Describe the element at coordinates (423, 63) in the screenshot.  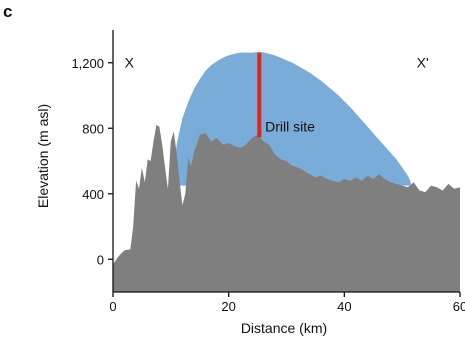
I see `annotation-1: X'` at that location.